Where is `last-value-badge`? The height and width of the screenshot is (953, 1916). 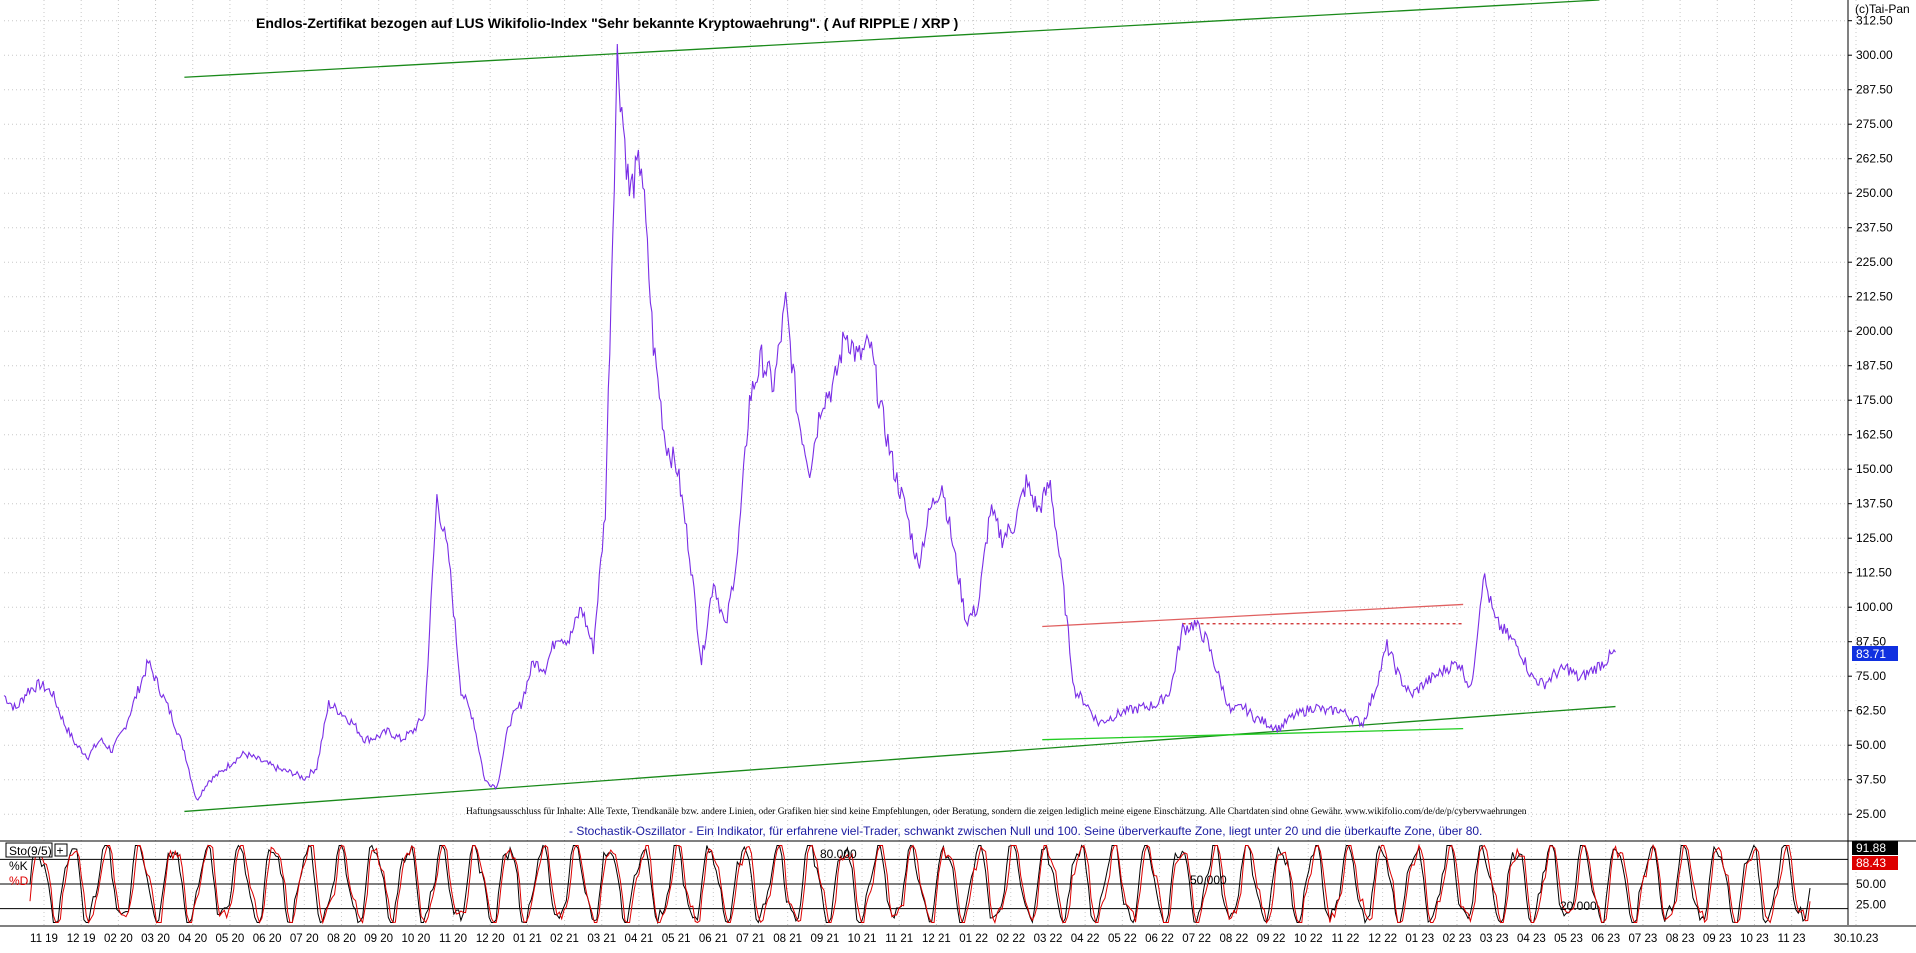 last-value-badge is located at coordinates (1875, 653).